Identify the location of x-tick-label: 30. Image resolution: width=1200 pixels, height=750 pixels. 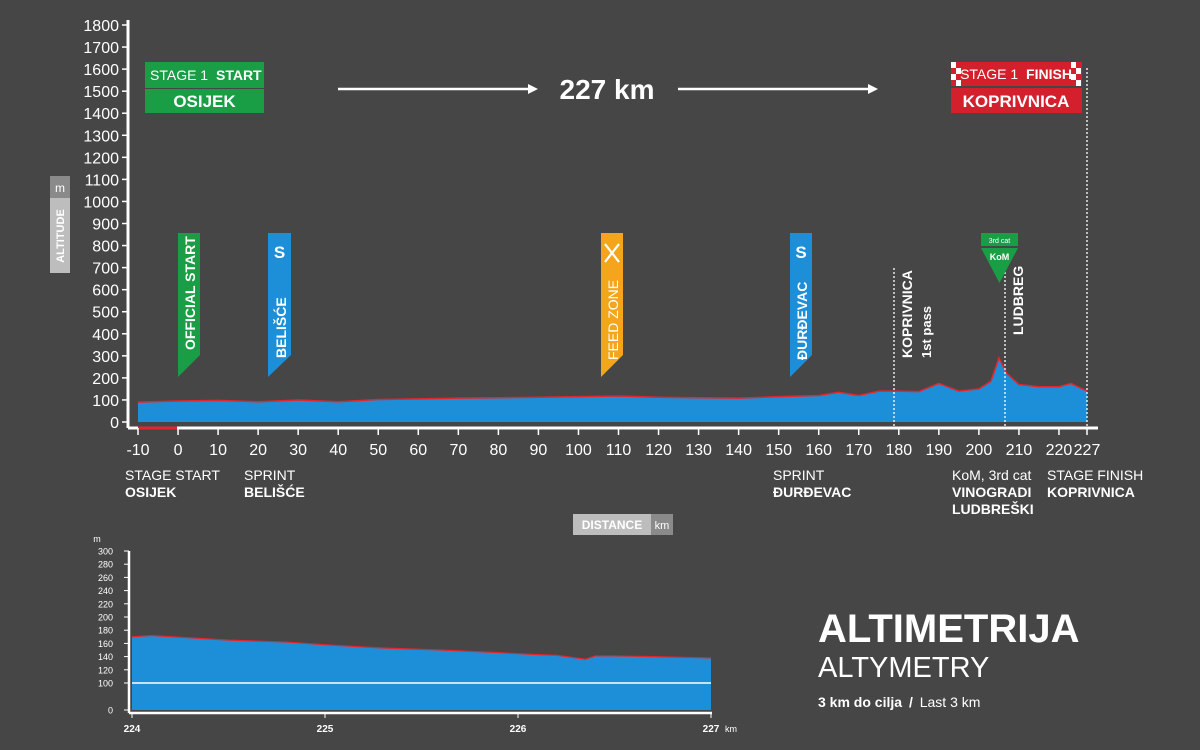
(298, 450).